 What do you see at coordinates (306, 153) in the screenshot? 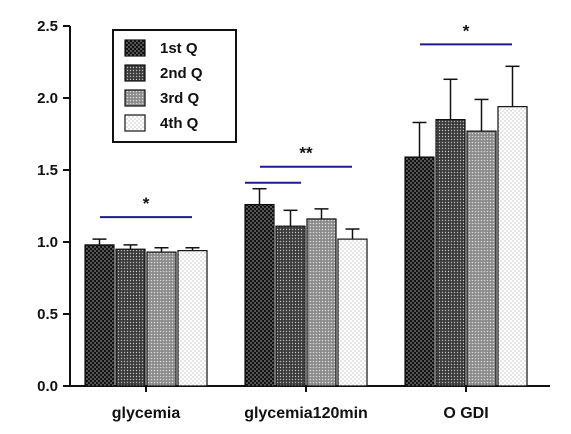
I see `significance-marker: **` at bounding box center [306, 153].